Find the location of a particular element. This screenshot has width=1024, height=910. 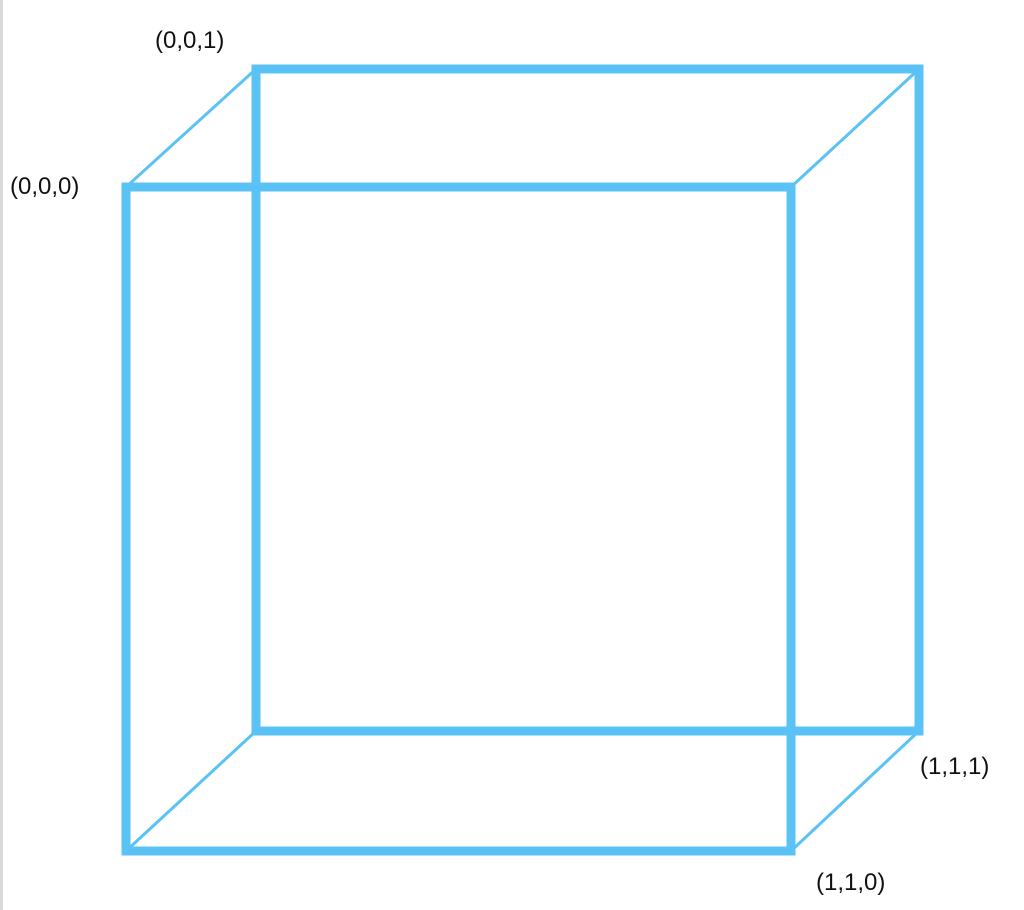

edge-bottom-right is located at coordinates (855, 791).